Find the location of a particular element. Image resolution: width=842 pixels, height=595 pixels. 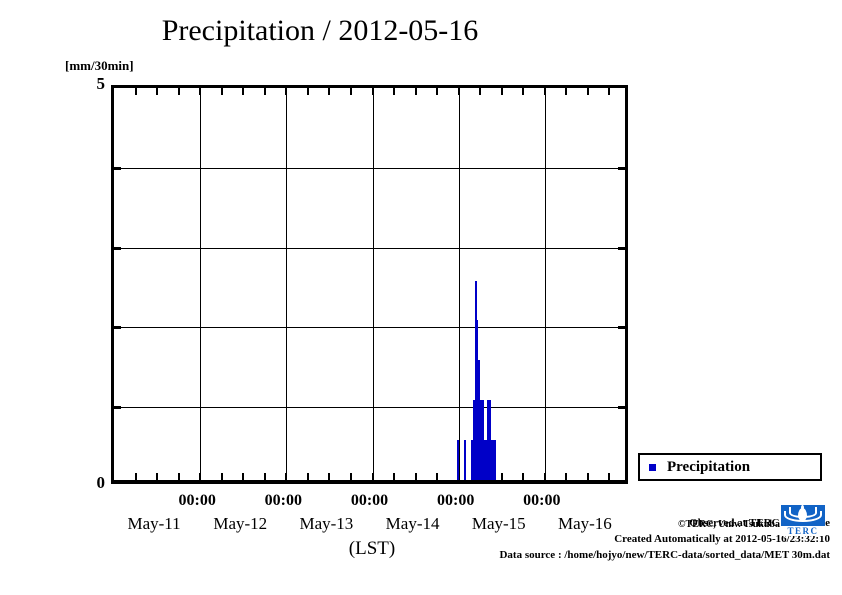

x-axis-date-label: May-15 is located at coordinates (498, 523).